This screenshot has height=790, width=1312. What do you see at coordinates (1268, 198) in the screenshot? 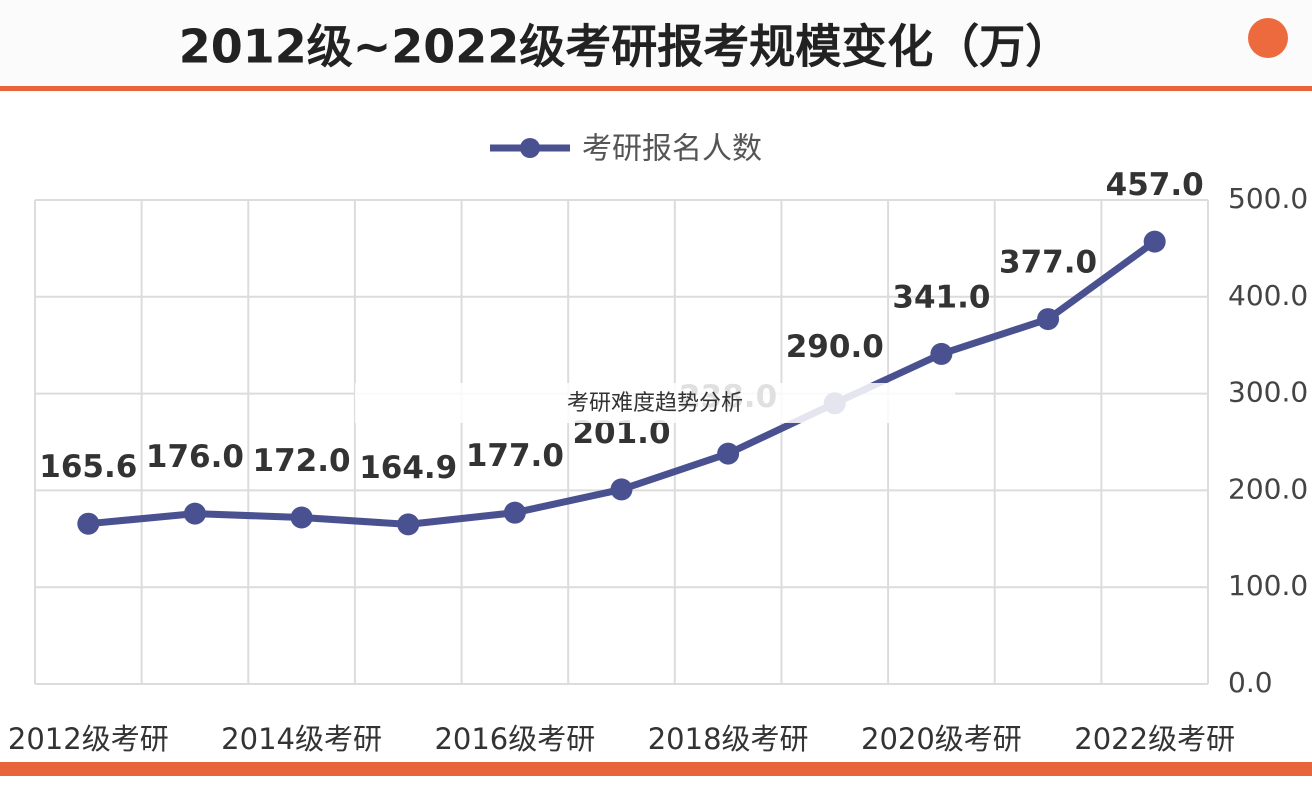
I see `y-tick-label: 500.0` at bounding box center [1268, 198].